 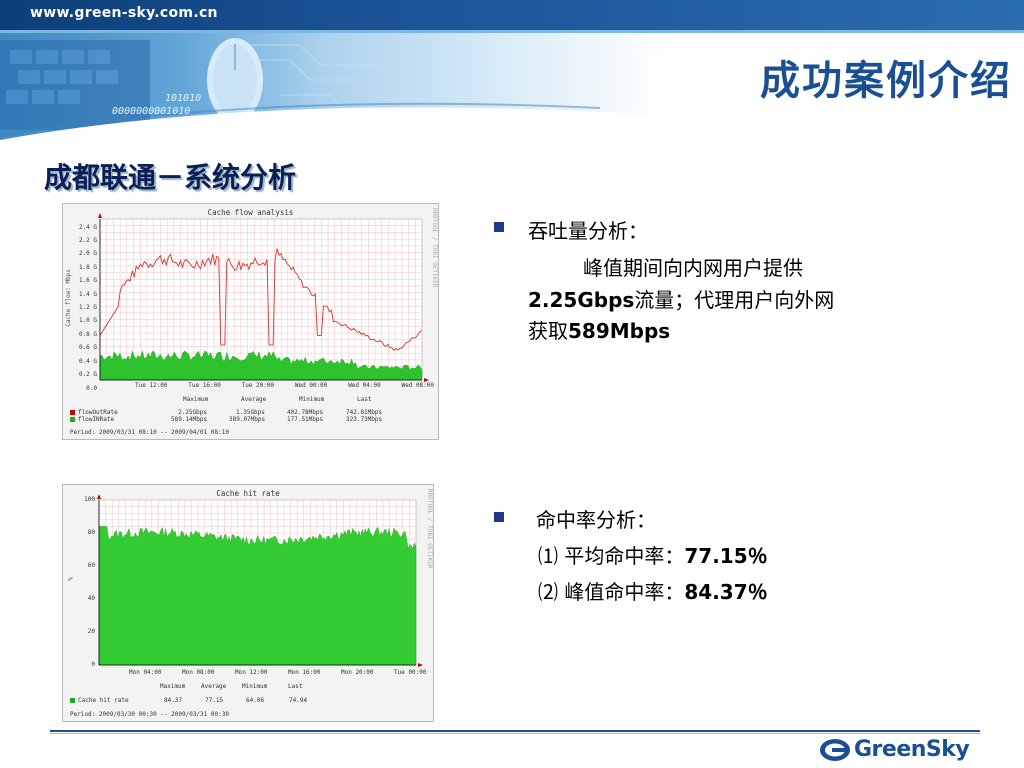 I want to click on x-tick-label: Tue 00:00, so click(x=410, y=672).